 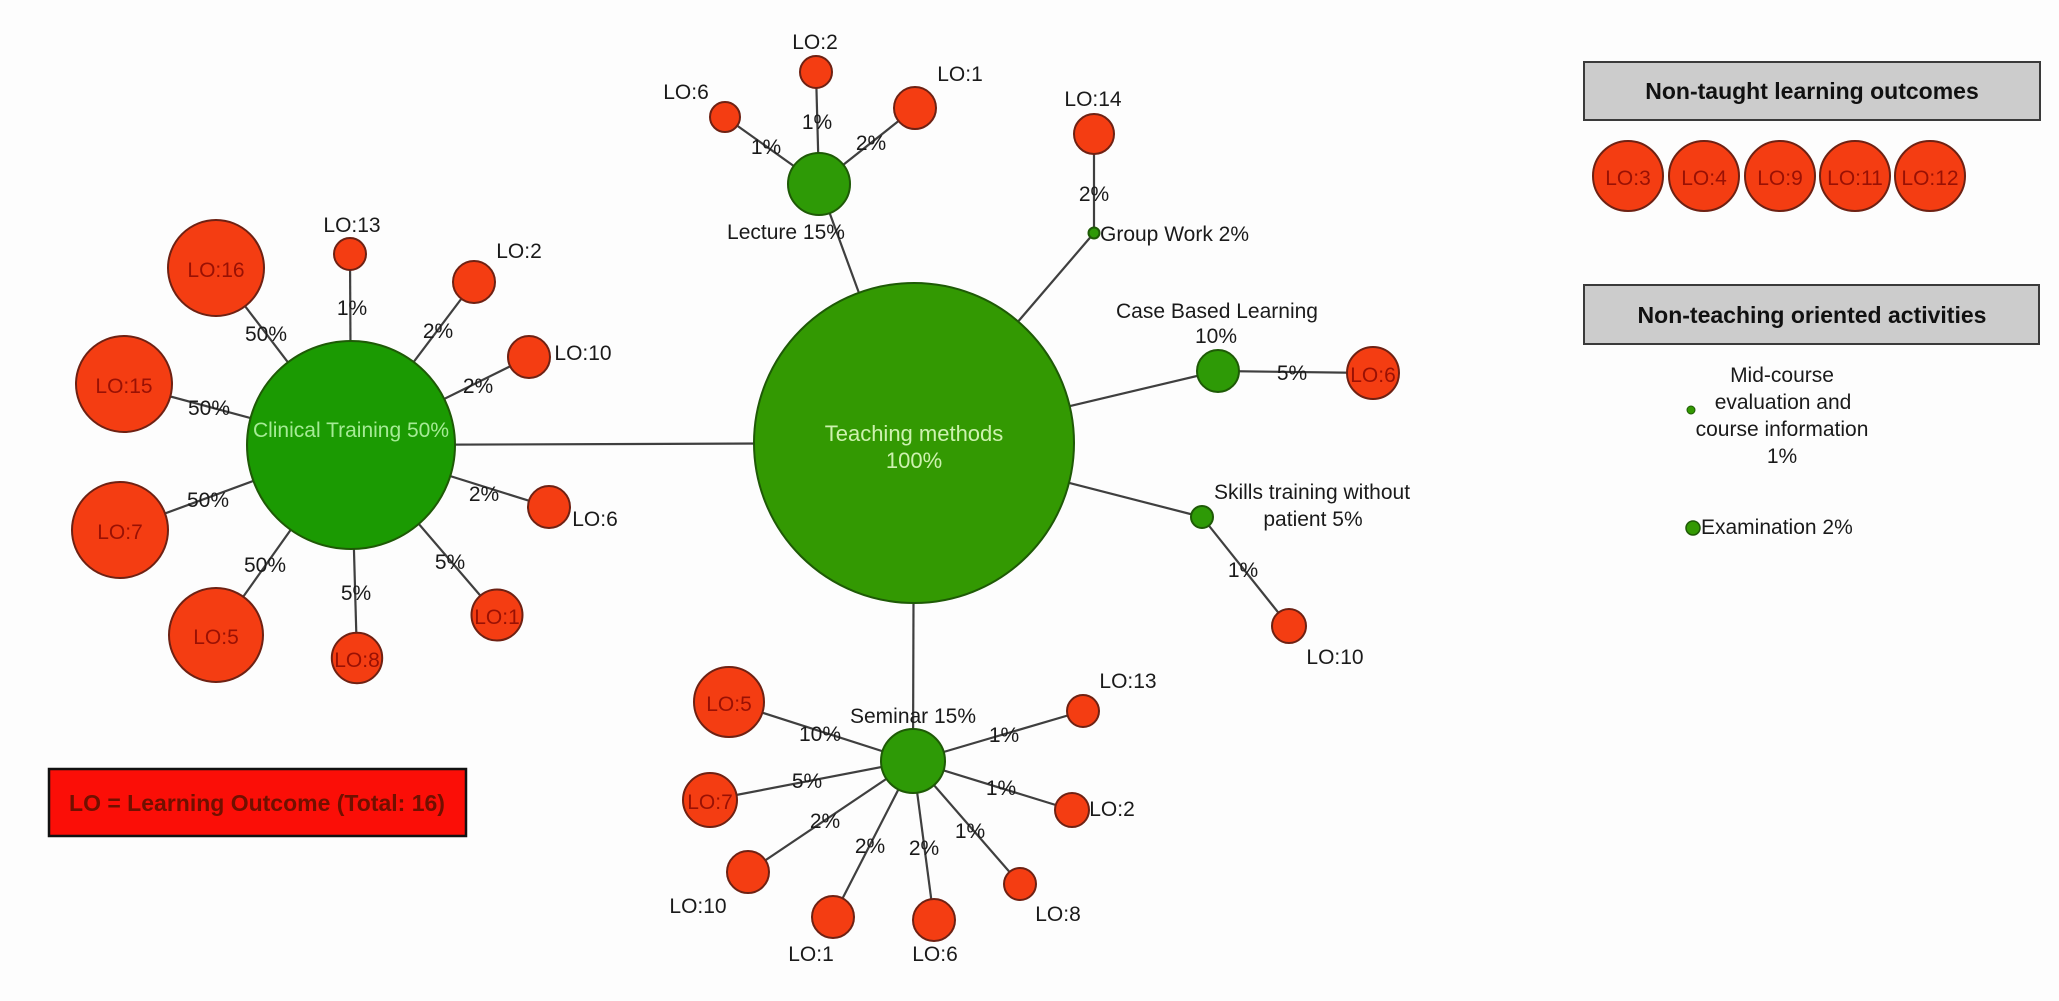 I want to click on svg-text: evaluation and, so click(x=1783, y=402).